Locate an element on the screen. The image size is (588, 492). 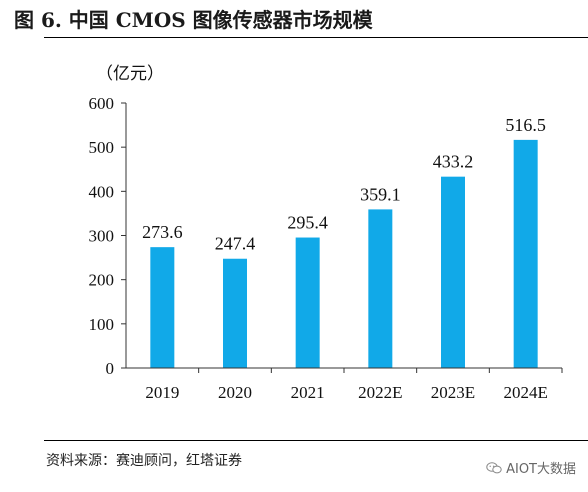
x-axis: 2019 2020 2021 2022E 2023E 2024E is located at coordinates (344, 384).